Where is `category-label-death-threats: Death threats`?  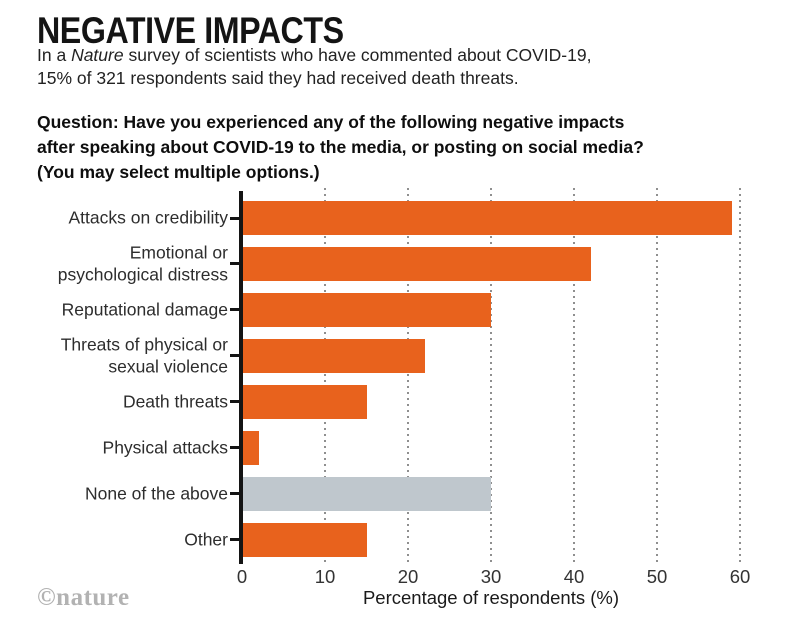
category-label-death-threats: Death threats is located at coordinates (114, 402).